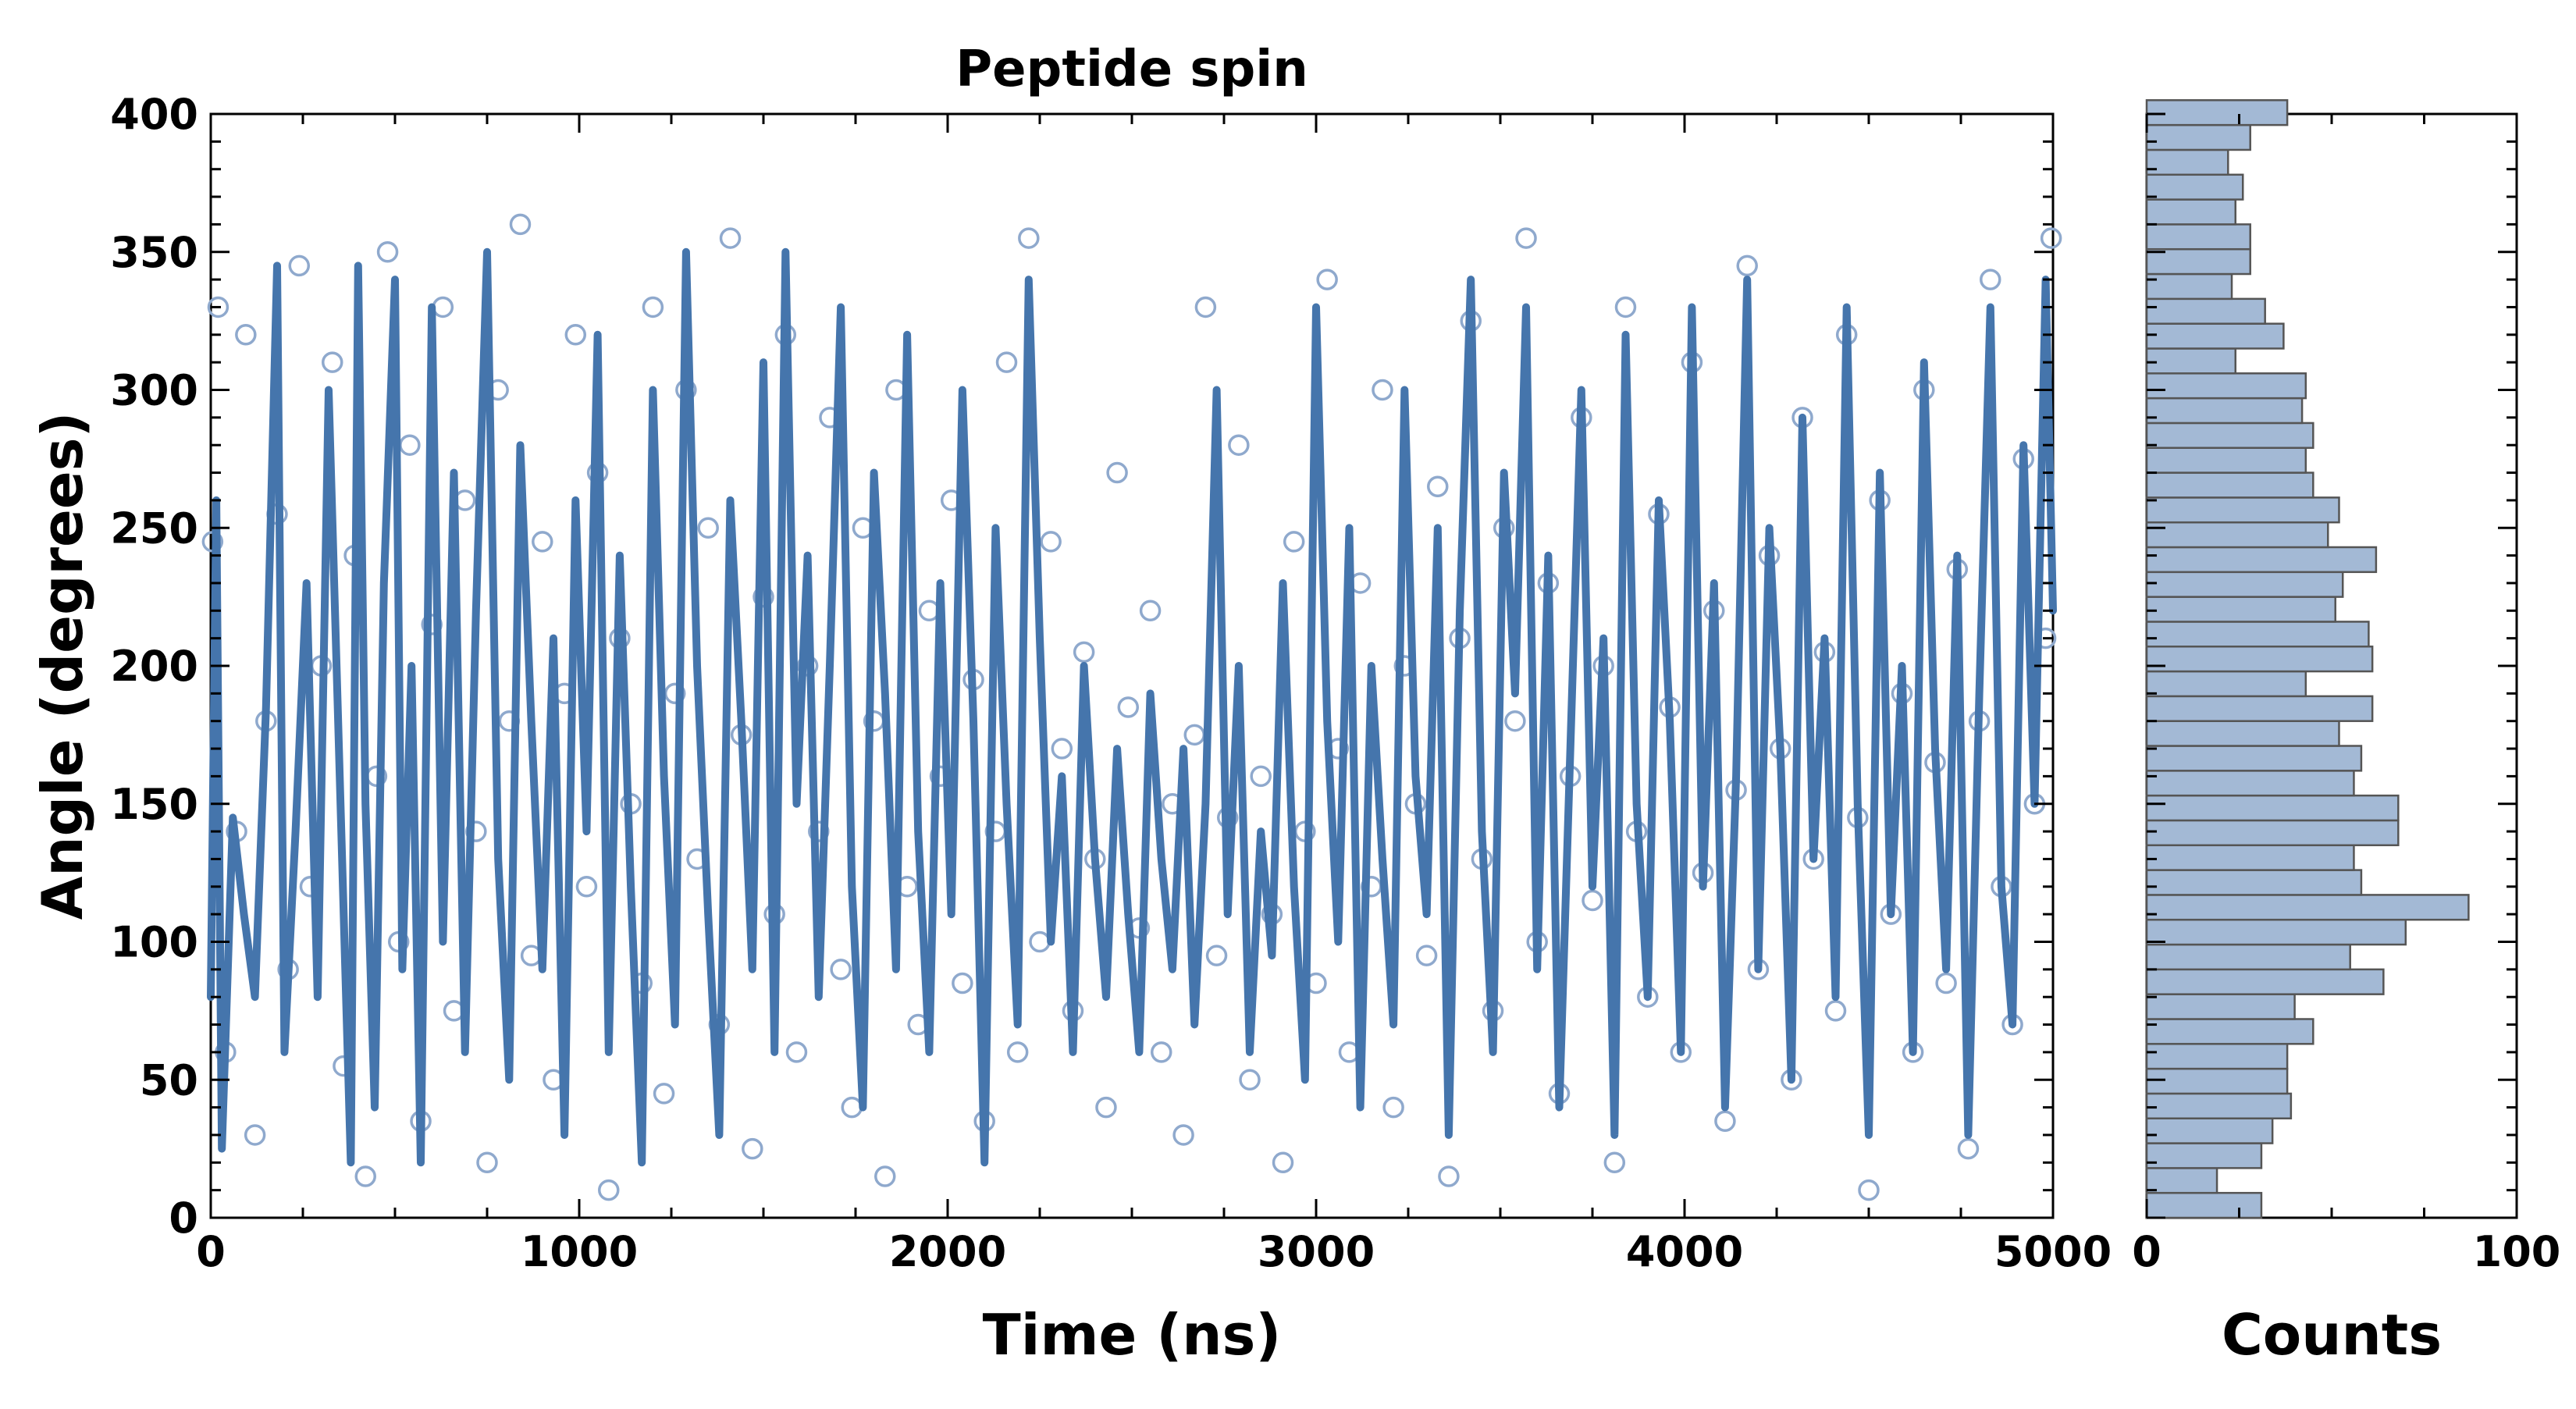 The height and width of the screenshot is (1409, 2576). What do you see at coordinates (154, 252) in the screenshot?
I see `main-y-tick-label: 350` at bounding box center [154, 252].